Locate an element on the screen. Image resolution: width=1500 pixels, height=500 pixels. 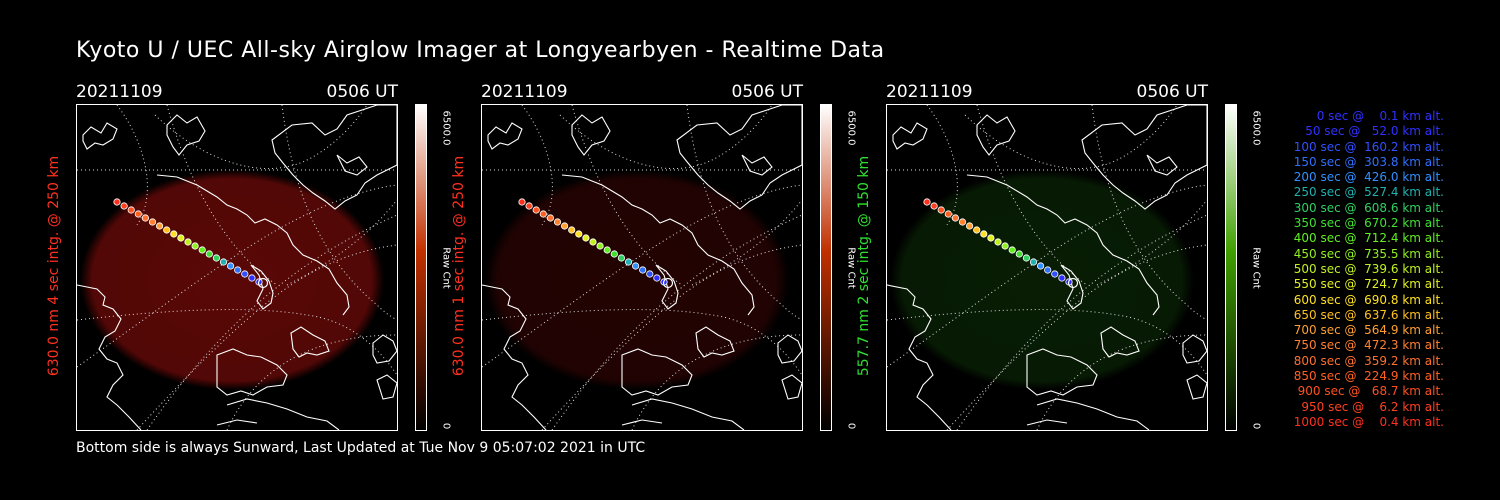
site-marker is located at coordinates (263, 283).